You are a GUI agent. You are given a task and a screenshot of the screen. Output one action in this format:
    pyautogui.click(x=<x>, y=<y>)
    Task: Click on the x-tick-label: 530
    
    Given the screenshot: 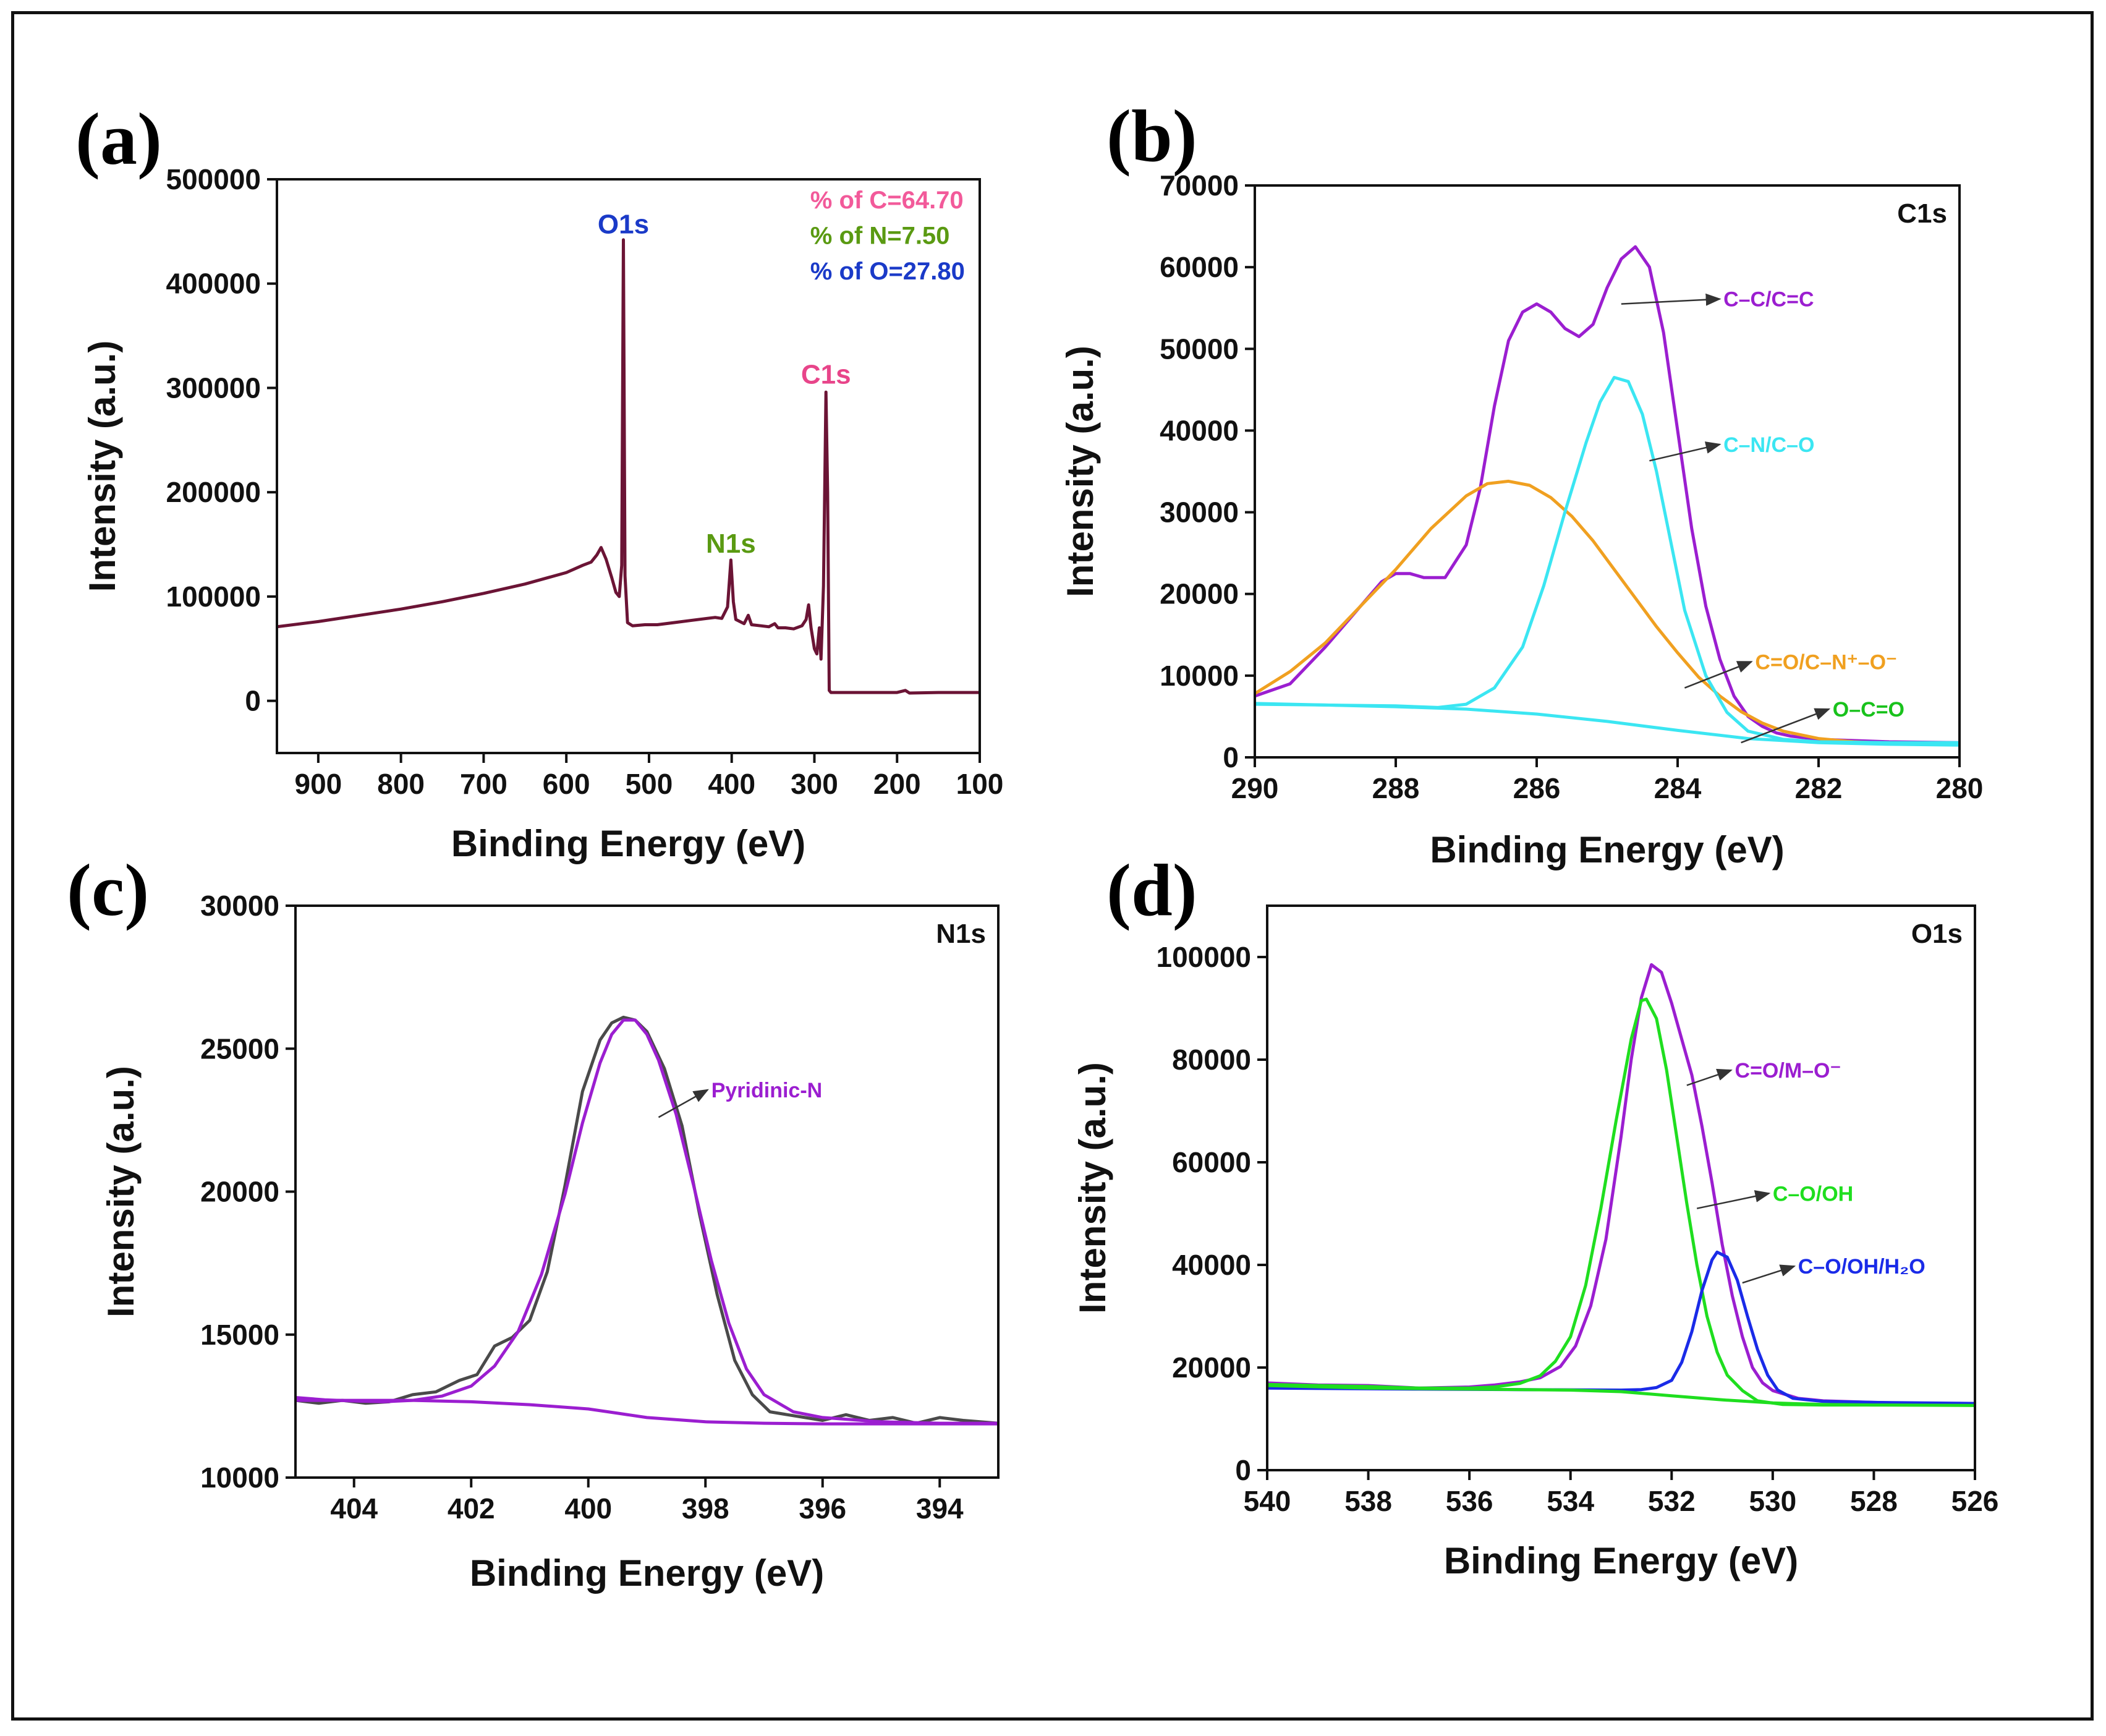 What is the action you would take?
    pyautogui.click(x=1773, y=1501)
    